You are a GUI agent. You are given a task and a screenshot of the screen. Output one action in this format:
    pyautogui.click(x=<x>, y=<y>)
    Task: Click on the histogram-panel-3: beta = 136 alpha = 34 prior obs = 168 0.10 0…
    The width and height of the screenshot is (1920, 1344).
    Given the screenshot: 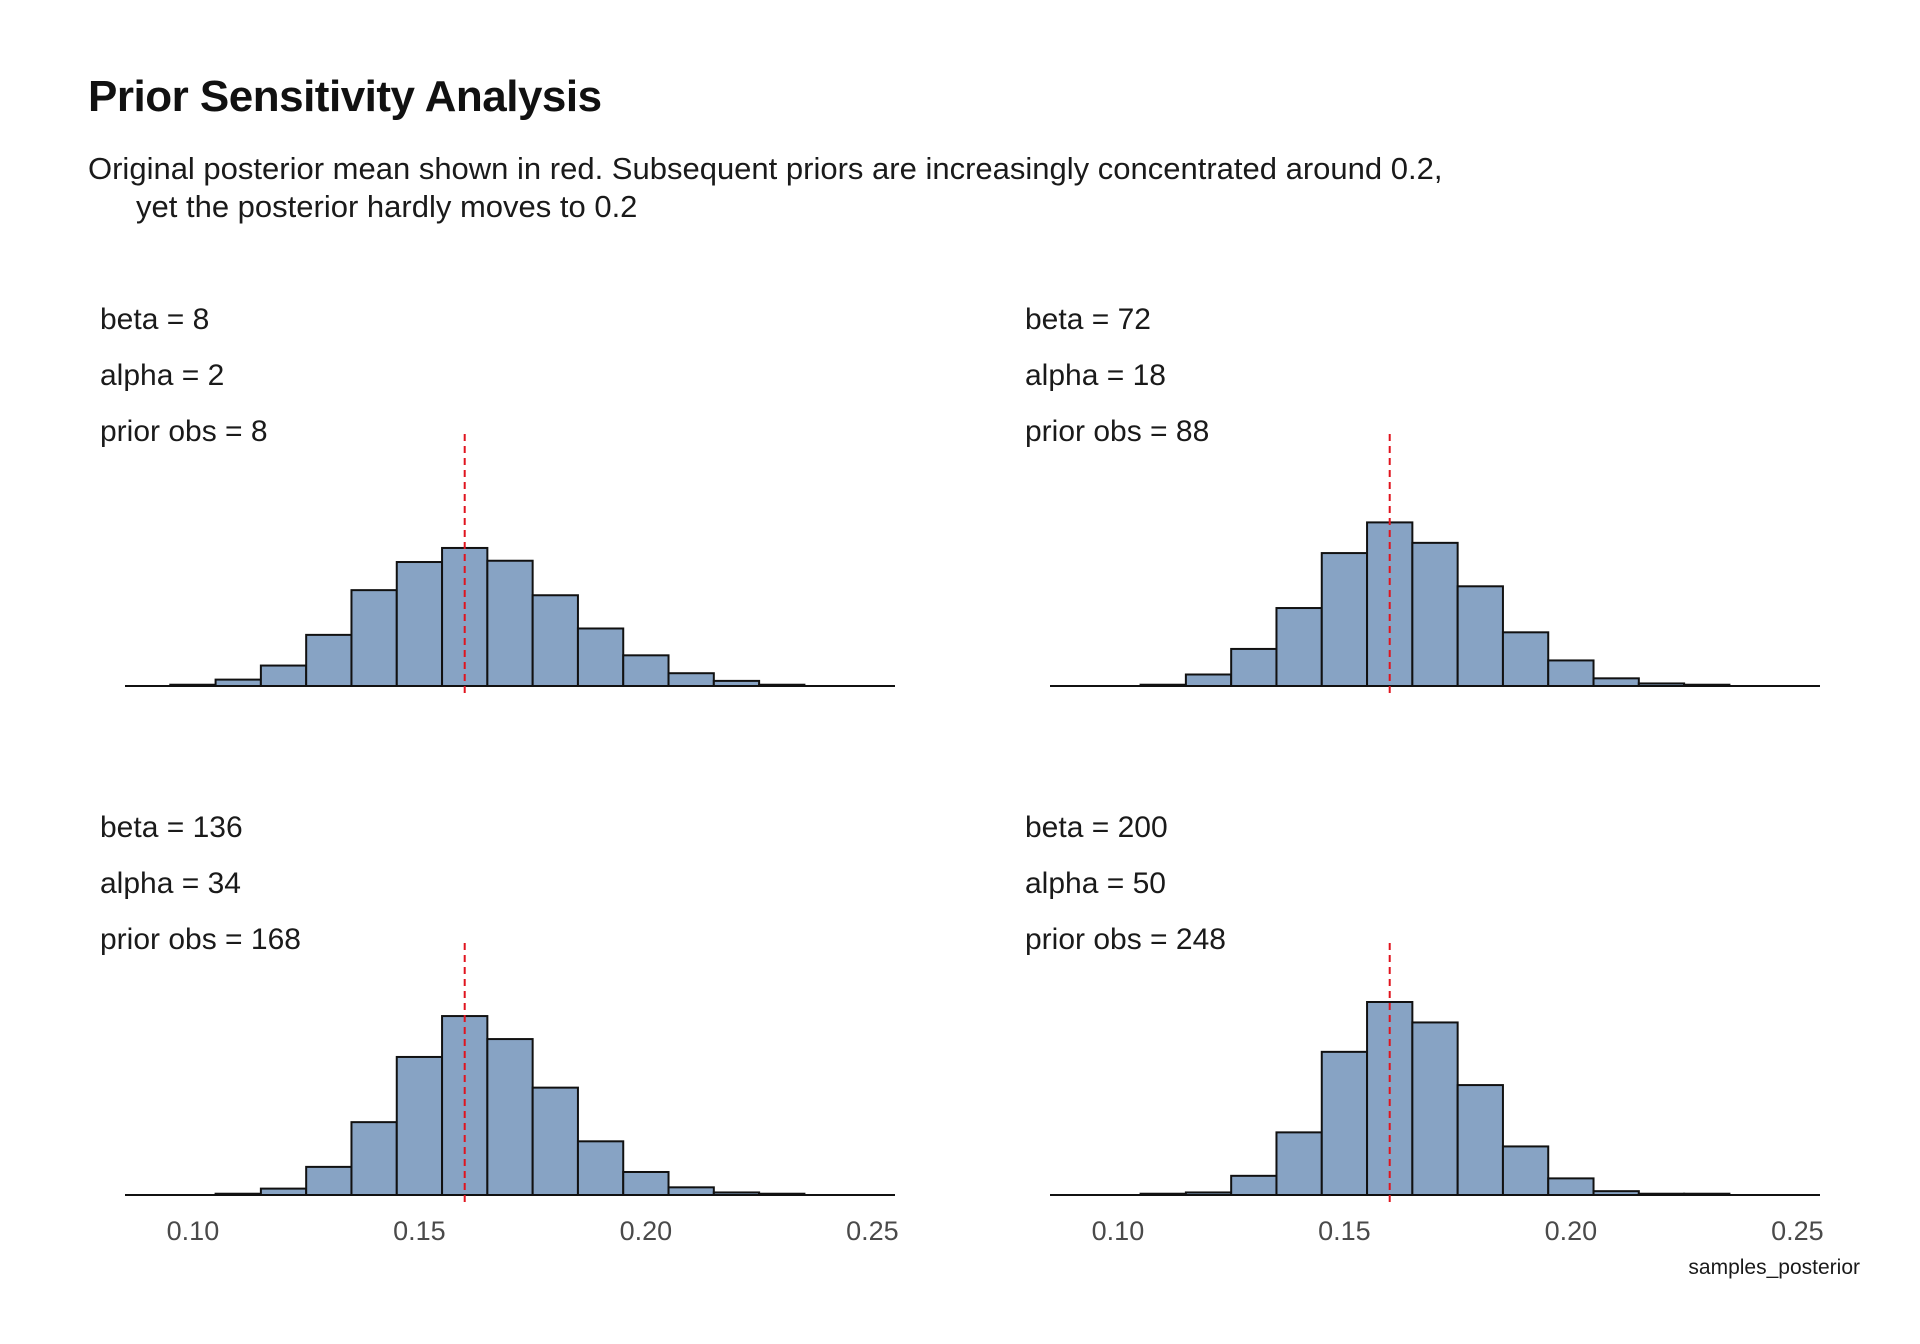 What is the action you would take?
    pyautogui.click(x=499, y=1028)
    